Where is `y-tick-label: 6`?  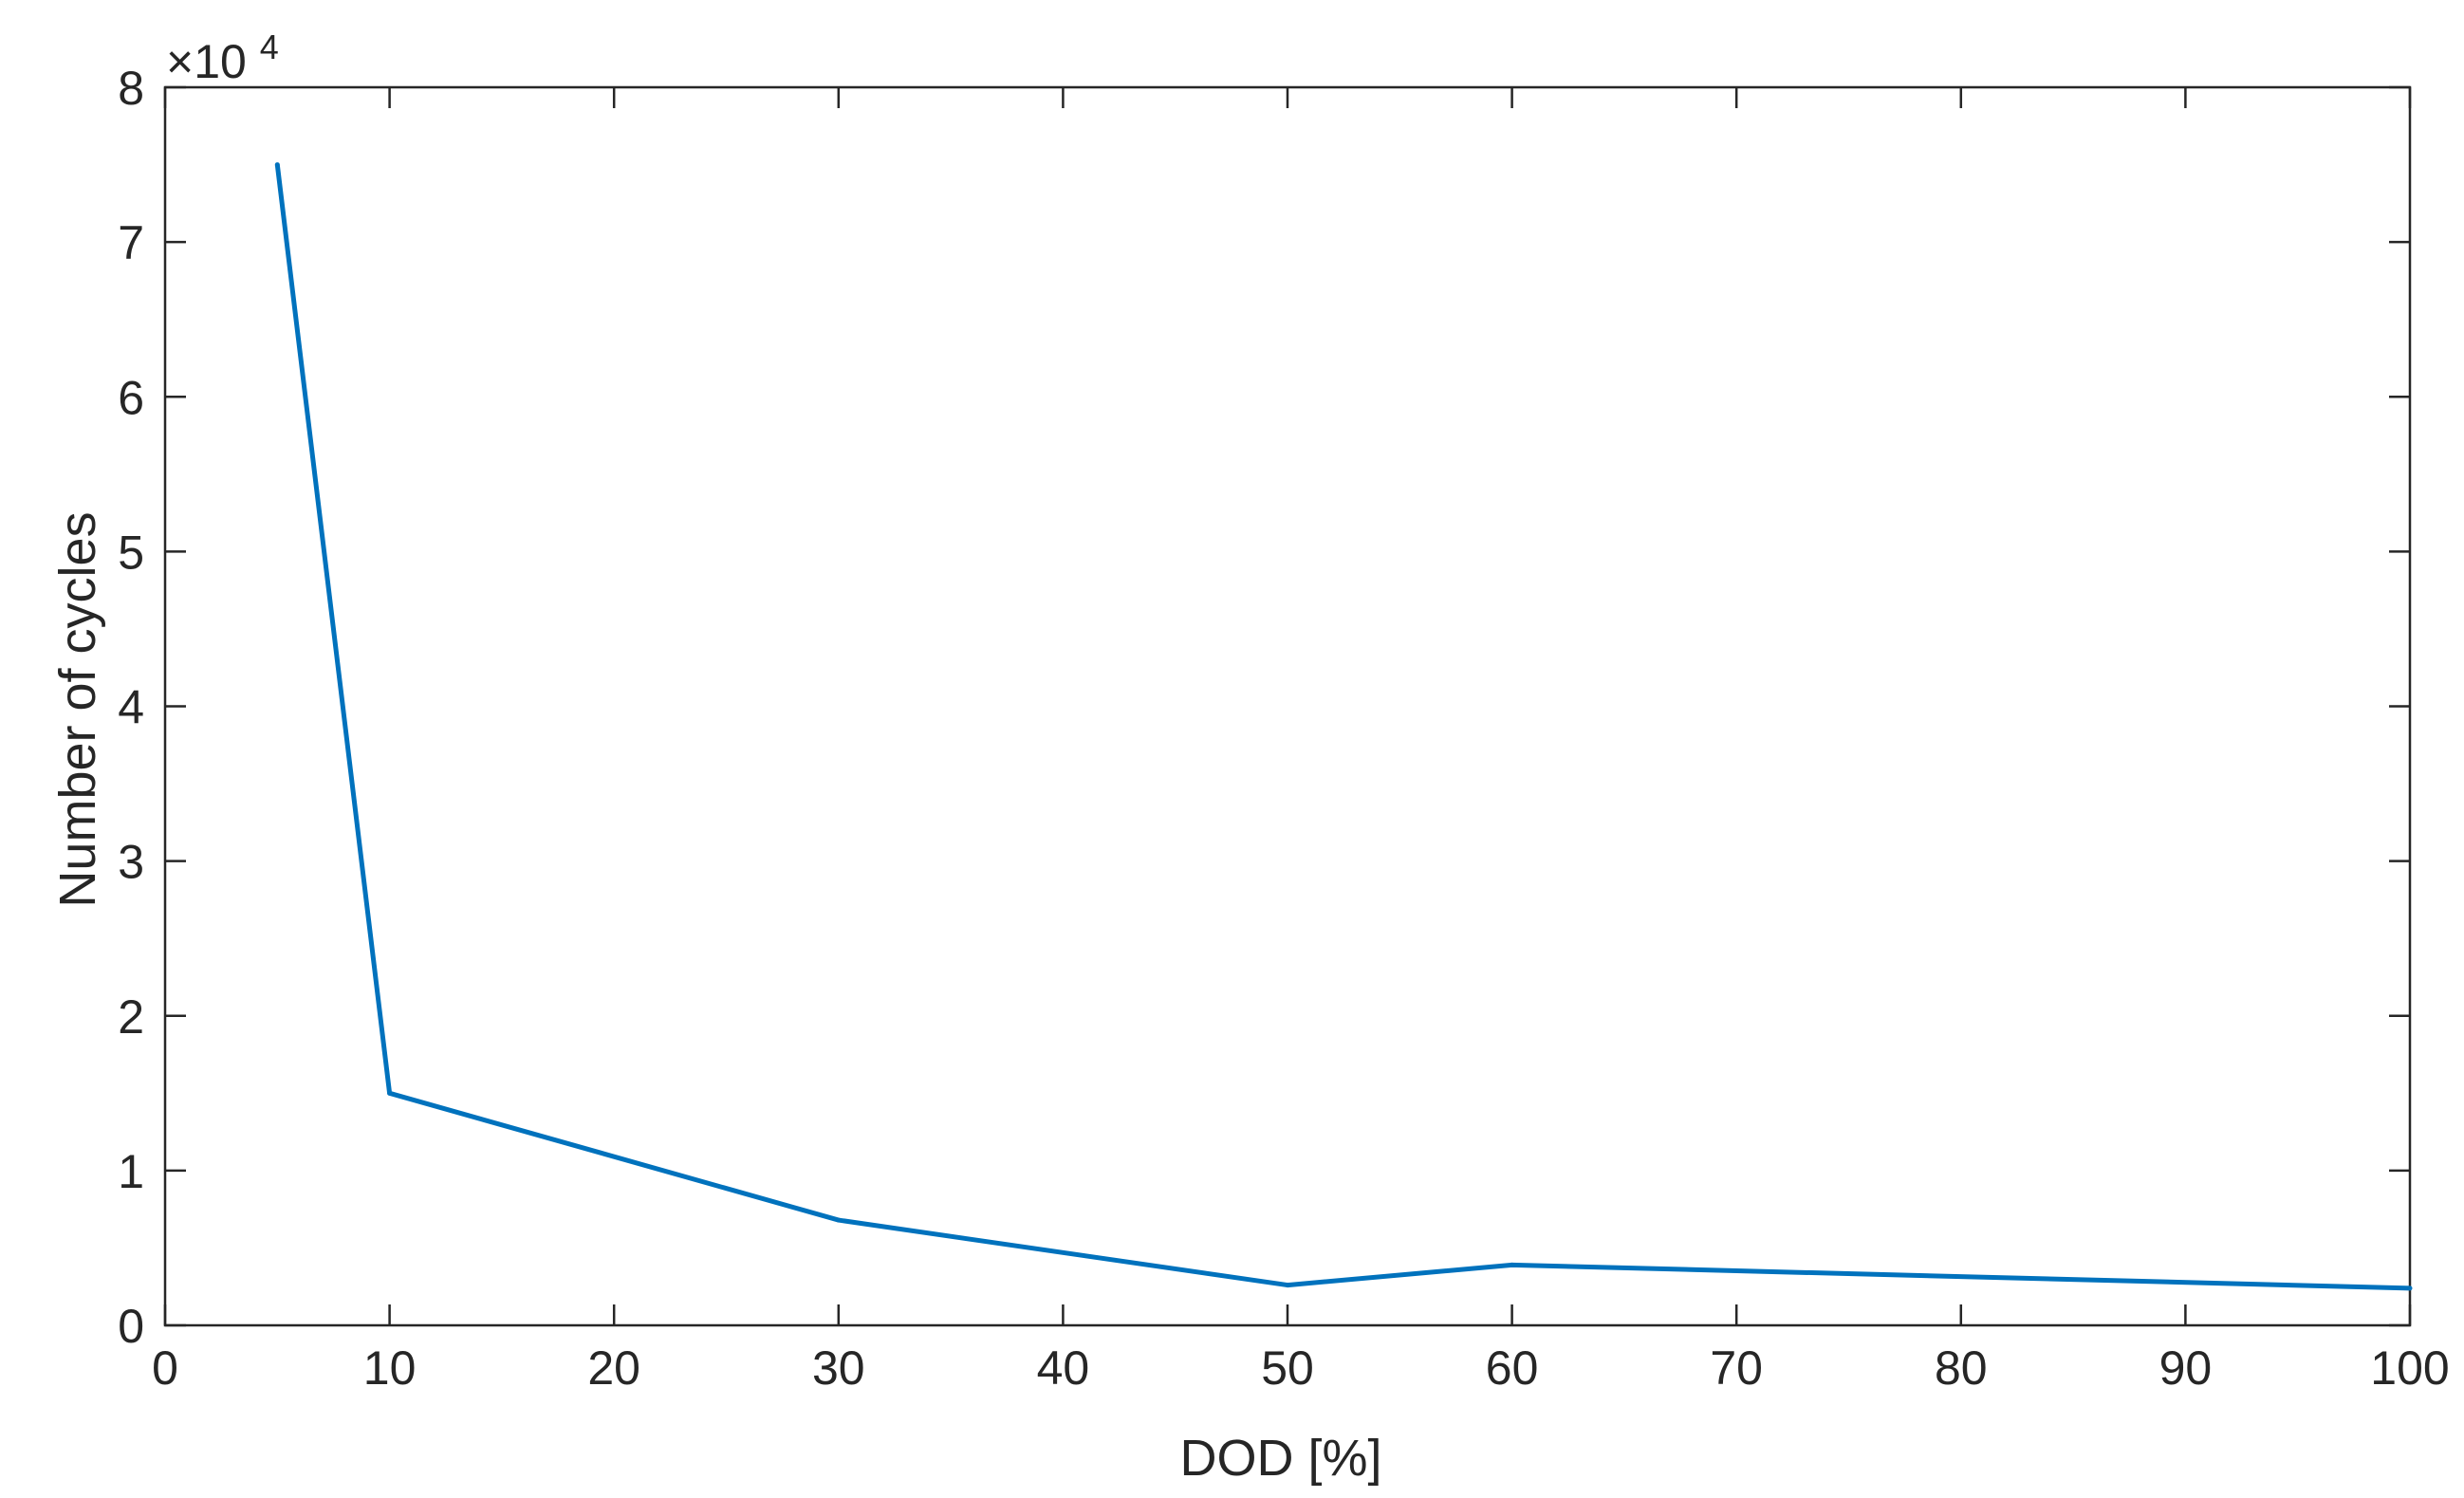
y-tick-label: 6 is located at coordinates (131, 397).